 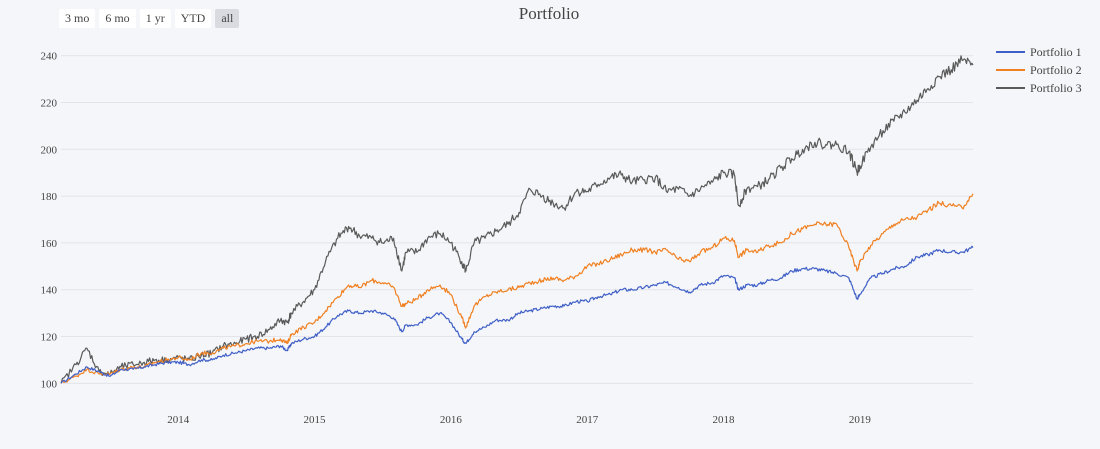 What do you see at coordinates (117, 18) in the screenshot?
I see `range-button-6mo: 6 mo` at bounding box center [117, 18].